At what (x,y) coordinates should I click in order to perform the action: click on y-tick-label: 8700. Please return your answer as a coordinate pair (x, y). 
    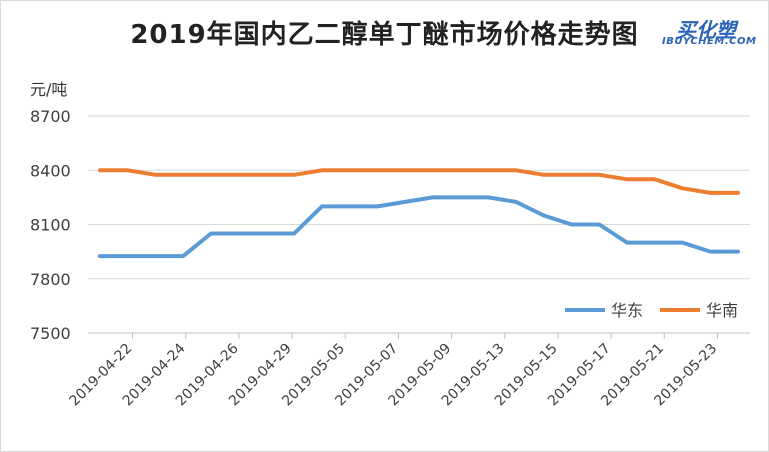
    Looking at the image, I should click on (50, 116).